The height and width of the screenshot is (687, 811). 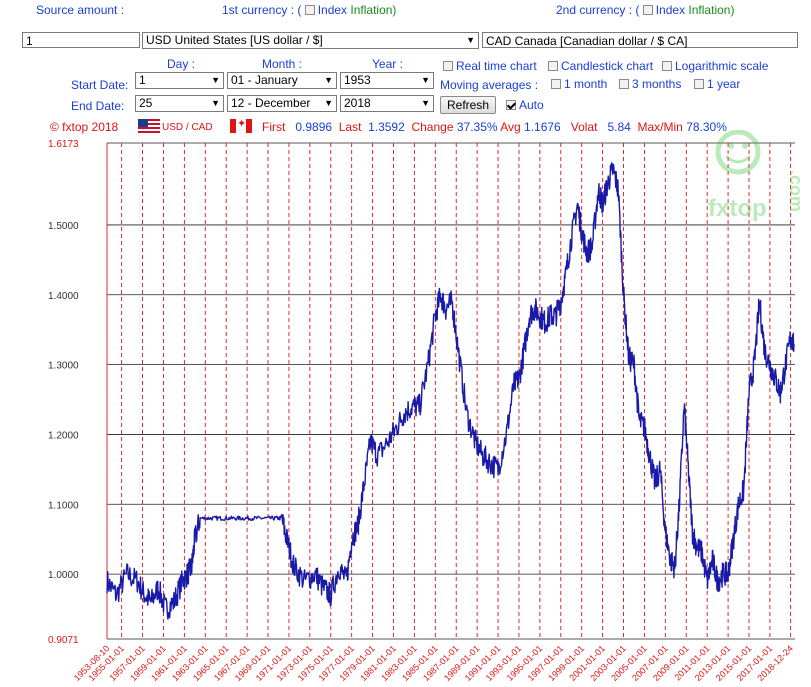 I want to click on currency1-select: USD United States [US dollar / $] ▼, so click(x=310, y=40).